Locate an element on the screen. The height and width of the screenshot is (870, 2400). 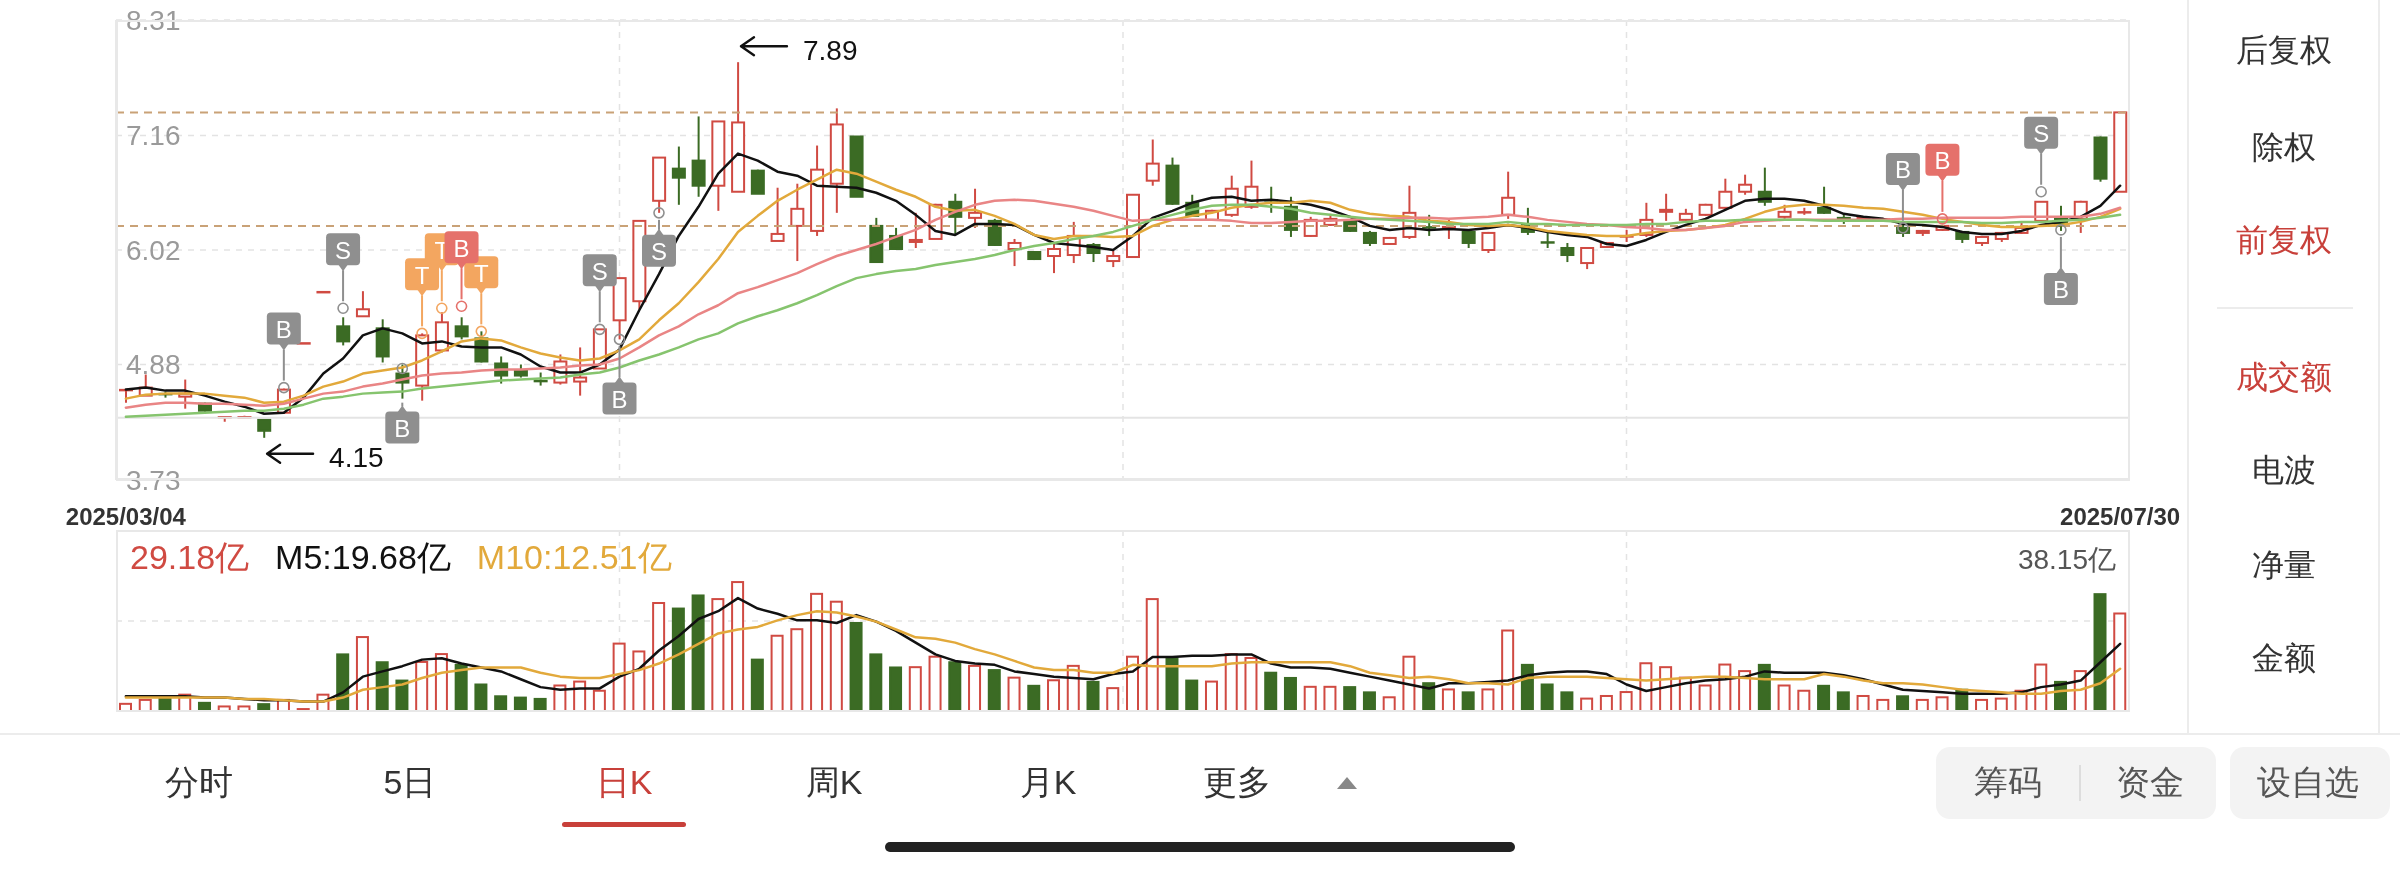
y-tick-label: 7.16 is located at coordinates (153, 135).